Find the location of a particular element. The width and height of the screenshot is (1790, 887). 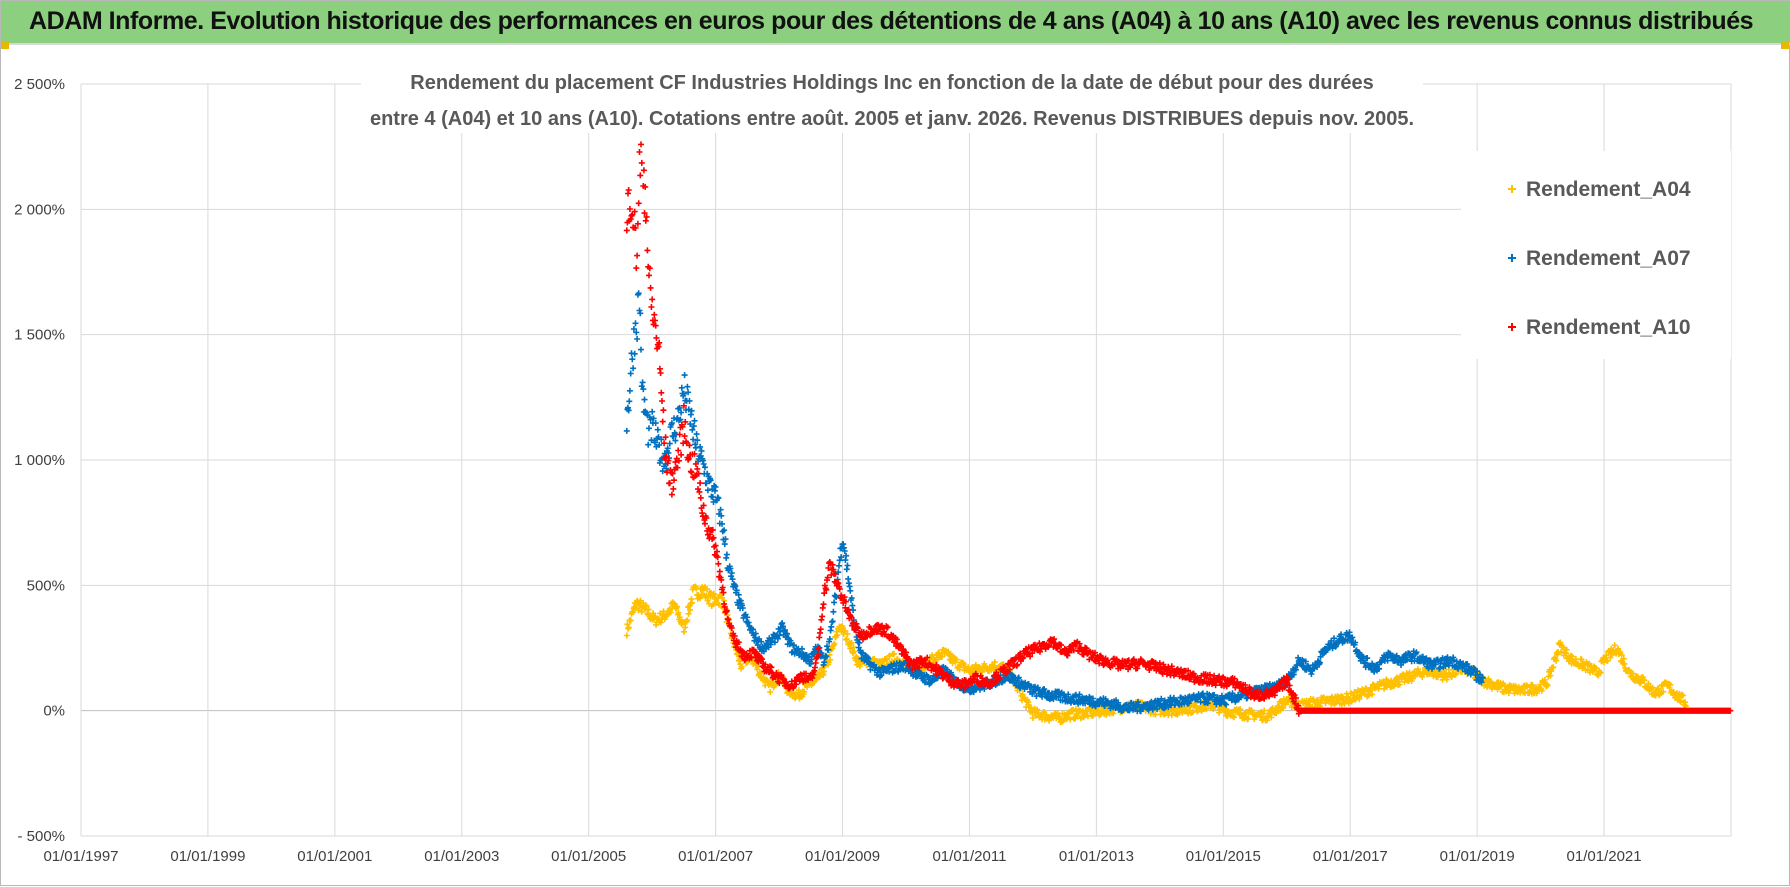

chart-title-background is located at coordinates (892, 99).